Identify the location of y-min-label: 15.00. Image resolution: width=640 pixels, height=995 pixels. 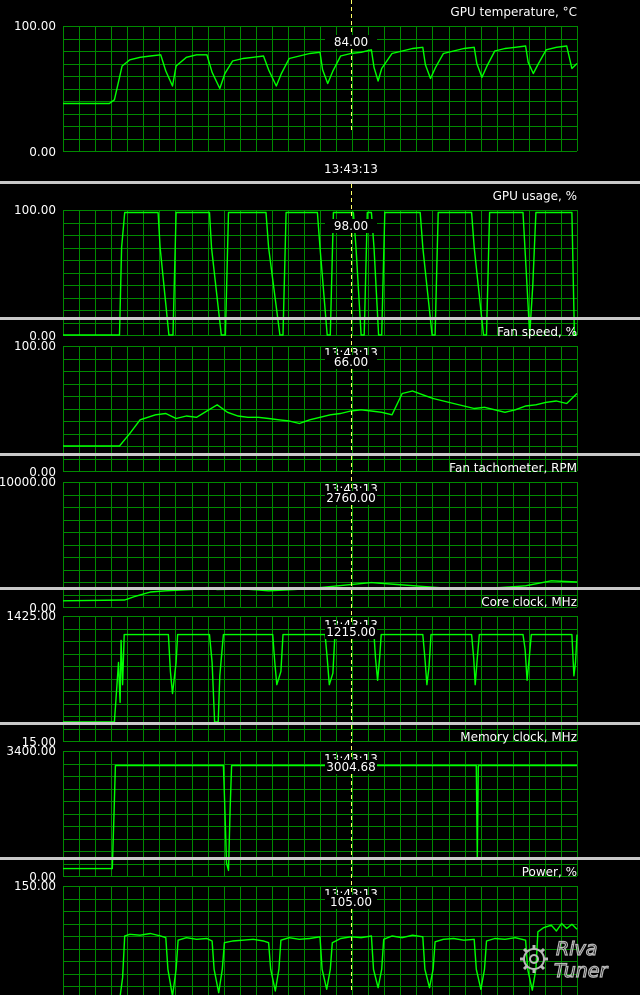
(39, 742).